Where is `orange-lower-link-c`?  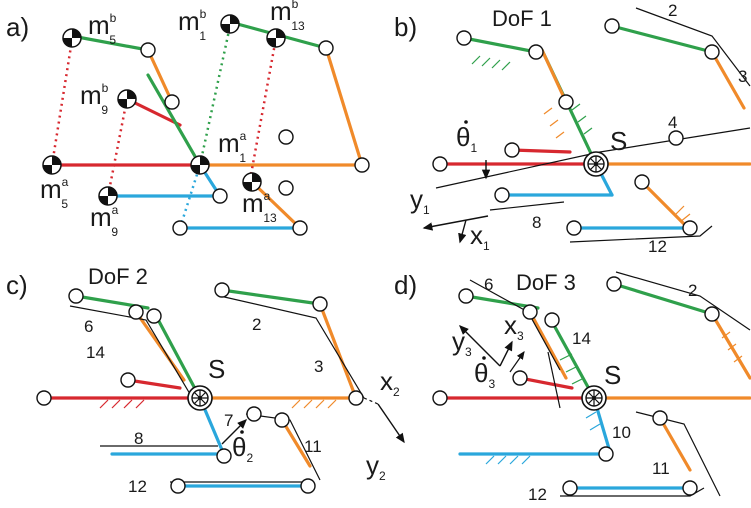 orange-lower-link-c is located at coordinates (296, 443).